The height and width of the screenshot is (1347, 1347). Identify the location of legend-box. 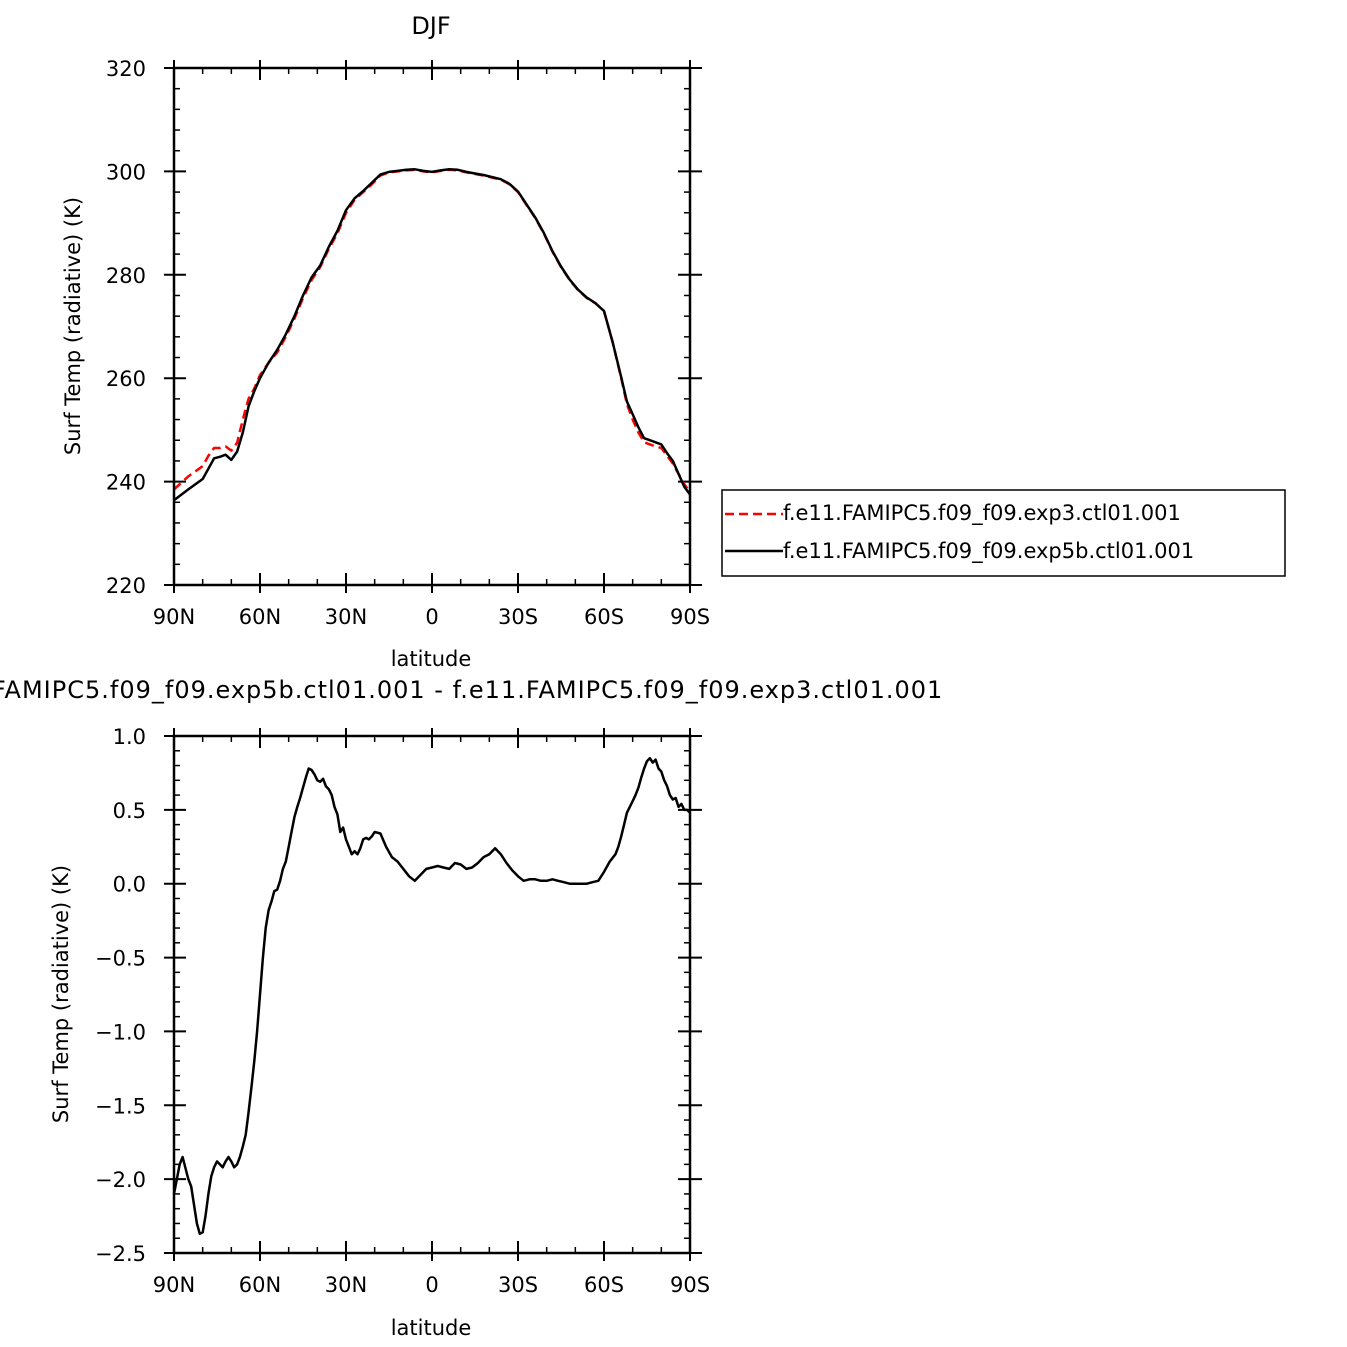
(1003, 533).